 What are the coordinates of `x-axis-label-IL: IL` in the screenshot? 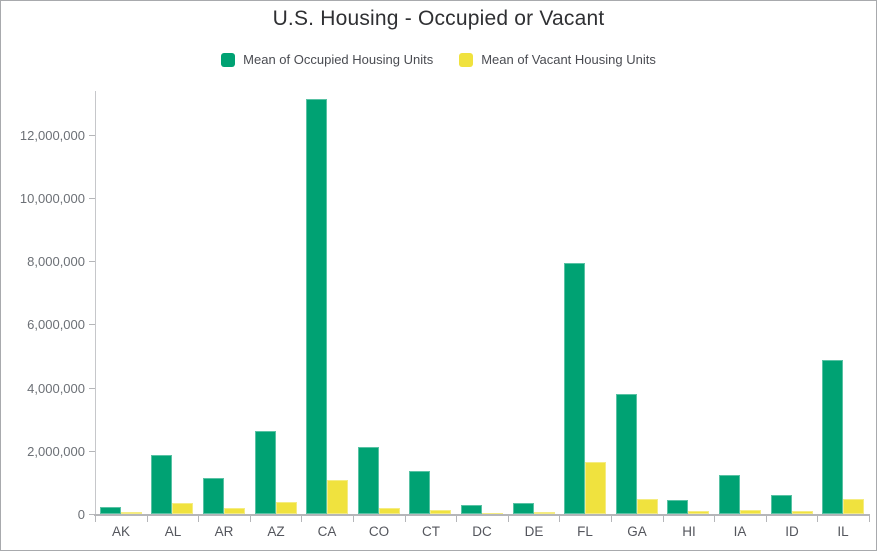 It's located at (843, 531).